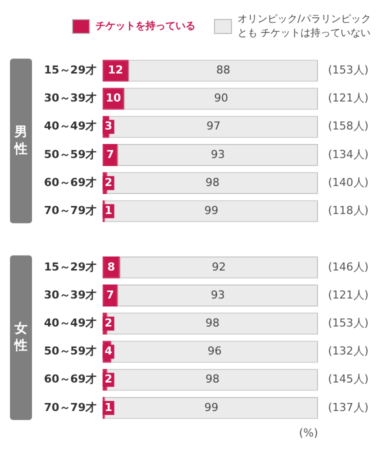  I want to click on data-label: 88, so click(223, 70).